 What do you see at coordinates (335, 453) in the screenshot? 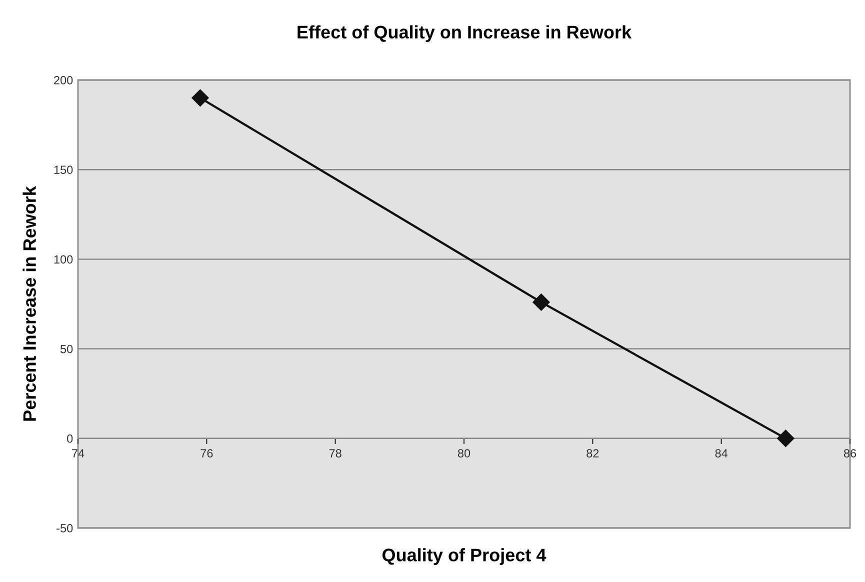
I see `x-tick-label: 78` at bounding box center [335, 453].